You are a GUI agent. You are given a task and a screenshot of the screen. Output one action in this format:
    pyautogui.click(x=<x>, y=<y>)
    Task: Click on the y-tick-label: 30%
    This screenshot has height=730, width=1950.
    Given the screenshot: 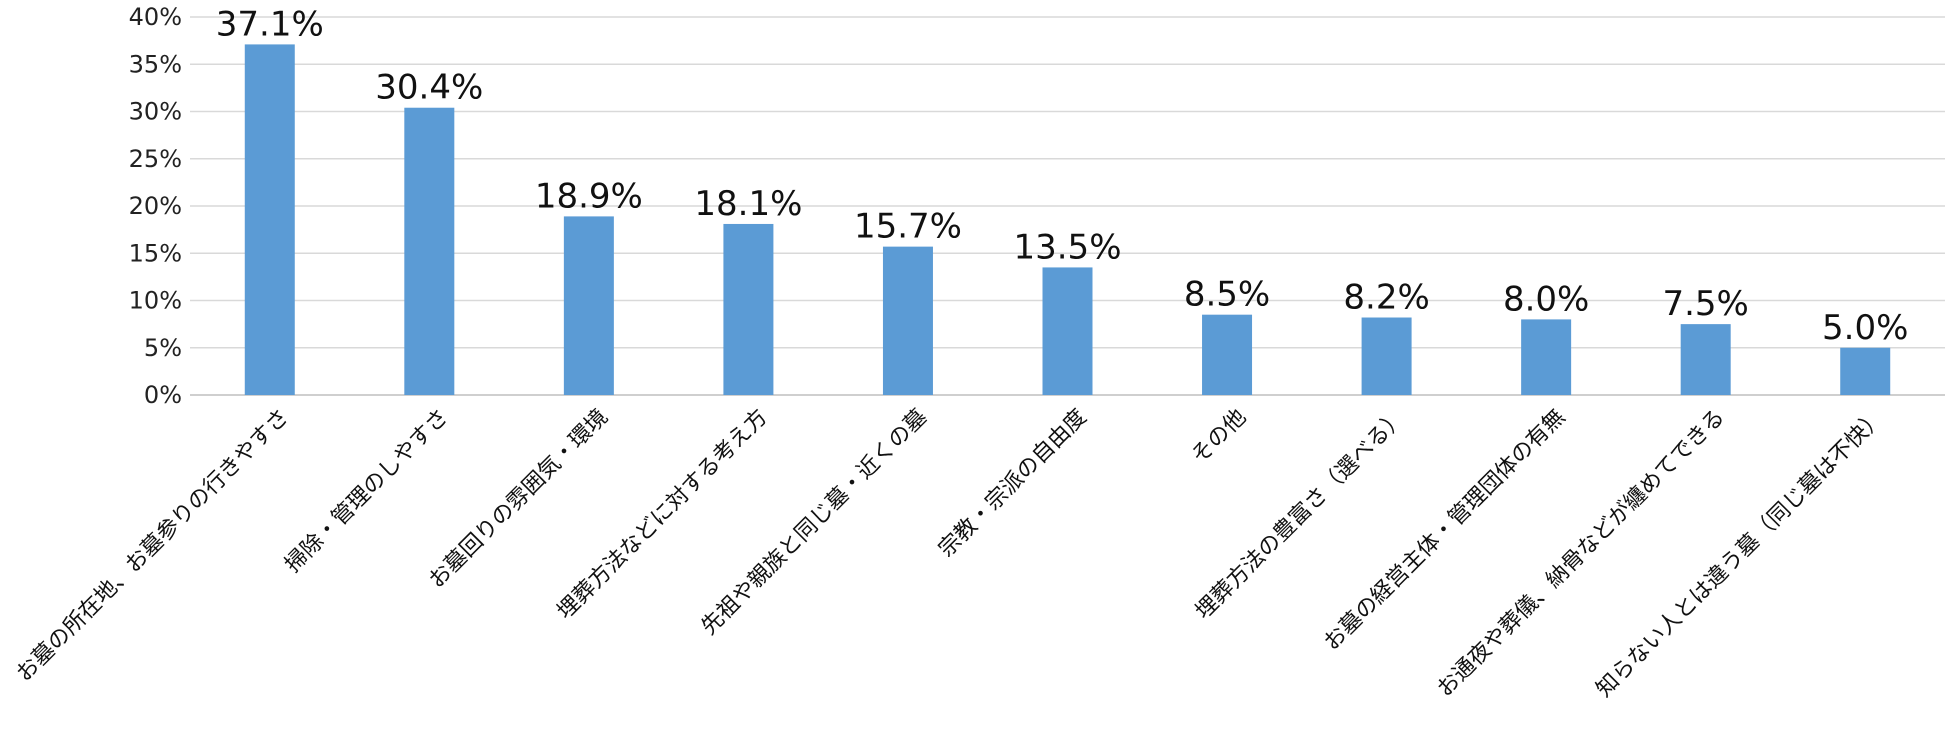 What is the action you would take?
    pyautogui.click(x=155, y=112)
    